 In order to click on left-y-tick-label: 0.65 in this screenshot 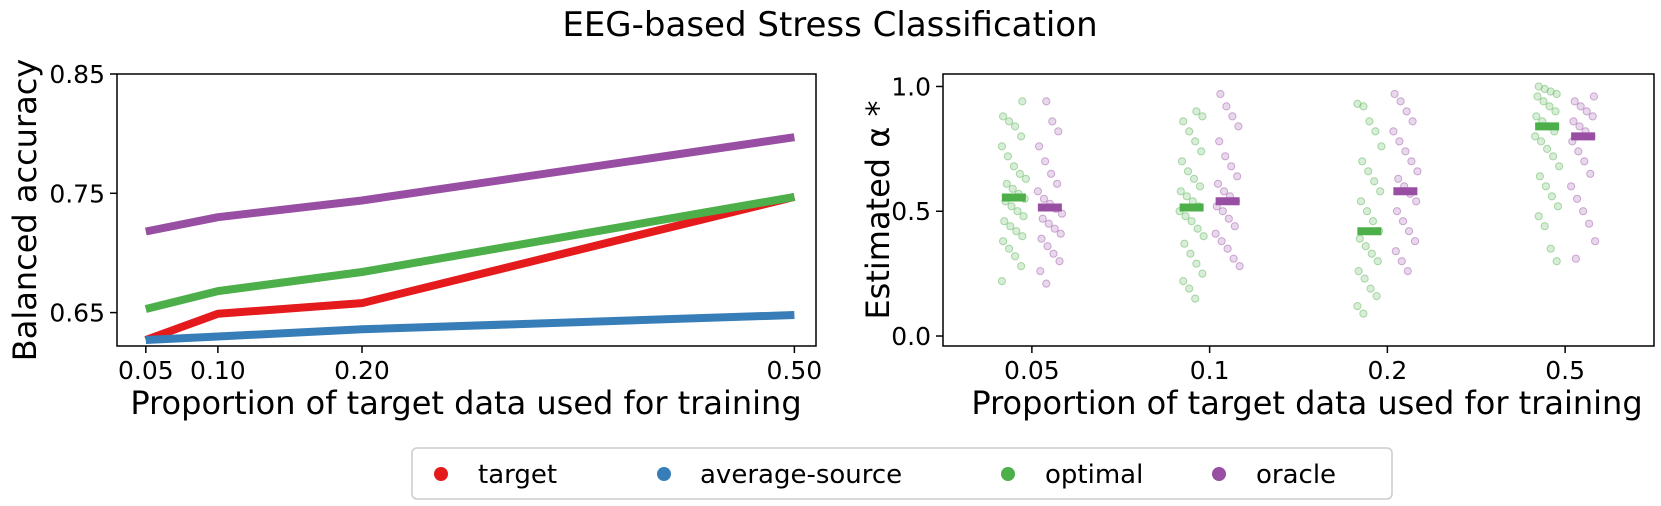, I will do `click(77, 313)`.